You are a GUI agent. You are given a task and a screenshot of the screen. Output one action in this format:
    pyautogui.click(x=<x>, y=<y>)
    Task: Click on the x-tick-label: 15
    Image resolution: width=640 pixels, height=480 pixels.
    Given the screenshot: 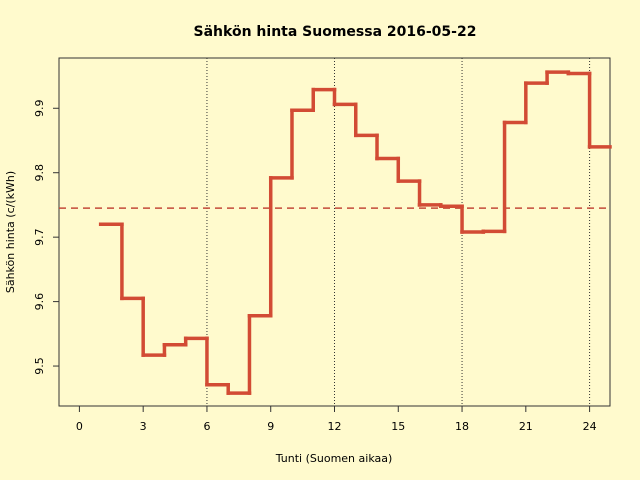 What is the action you would take?
    pyautogui.click(x=398, y=426)
    